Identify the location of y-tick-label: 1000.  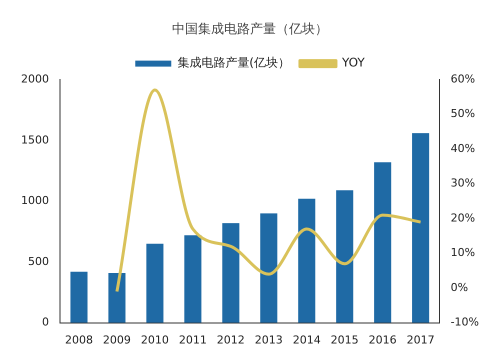
(34, 201).